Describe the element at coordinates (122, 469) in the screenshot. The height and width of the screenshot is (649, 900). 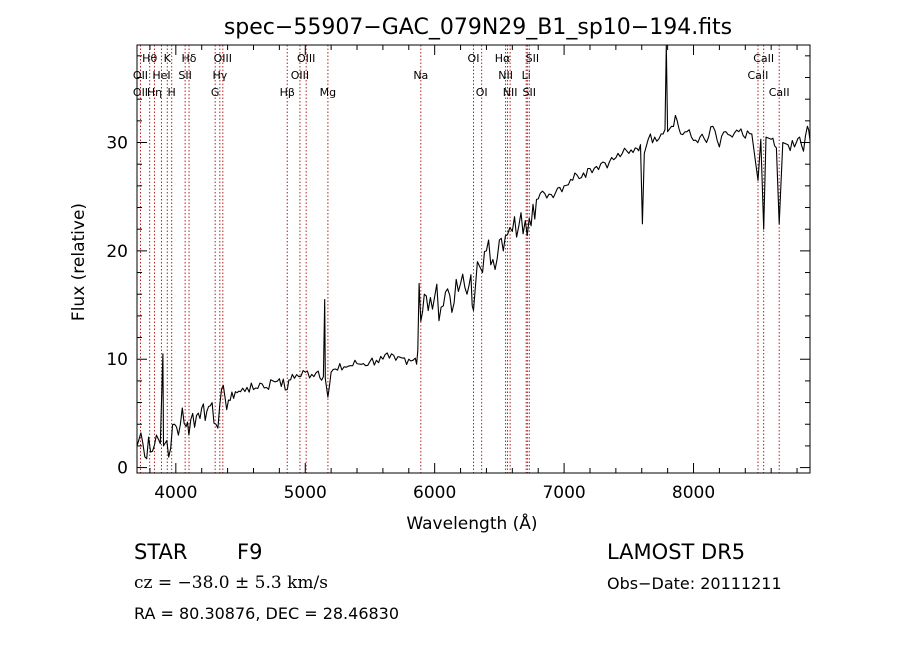
I see `y-tick-label: 0` at that location.